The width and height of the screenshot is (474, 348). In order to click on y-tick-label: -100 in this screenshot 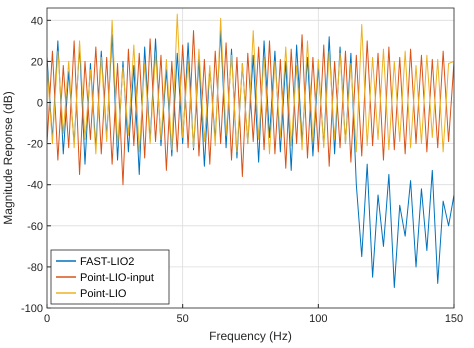, I will do `click(31, 309)`.